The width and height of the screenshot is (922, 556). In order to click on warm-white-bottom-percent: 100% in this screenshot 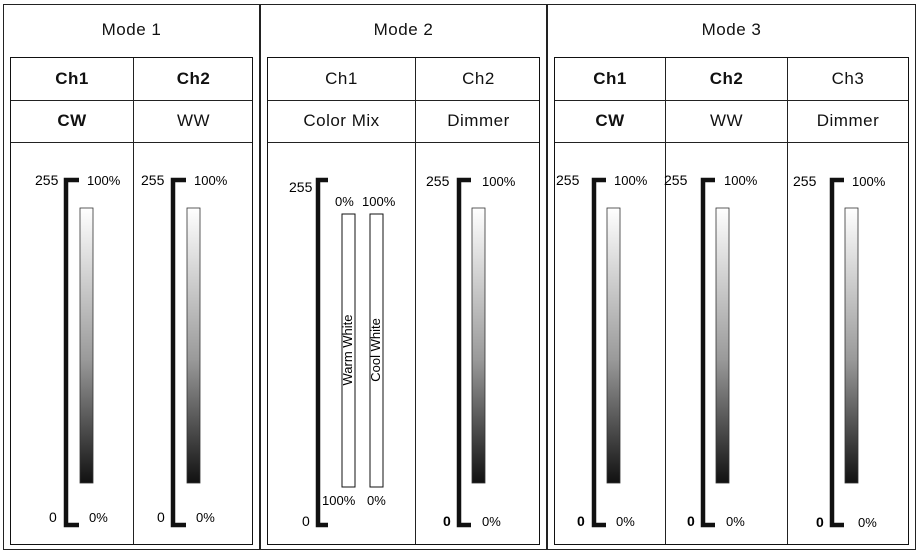, I will do `click(339, 500)`.